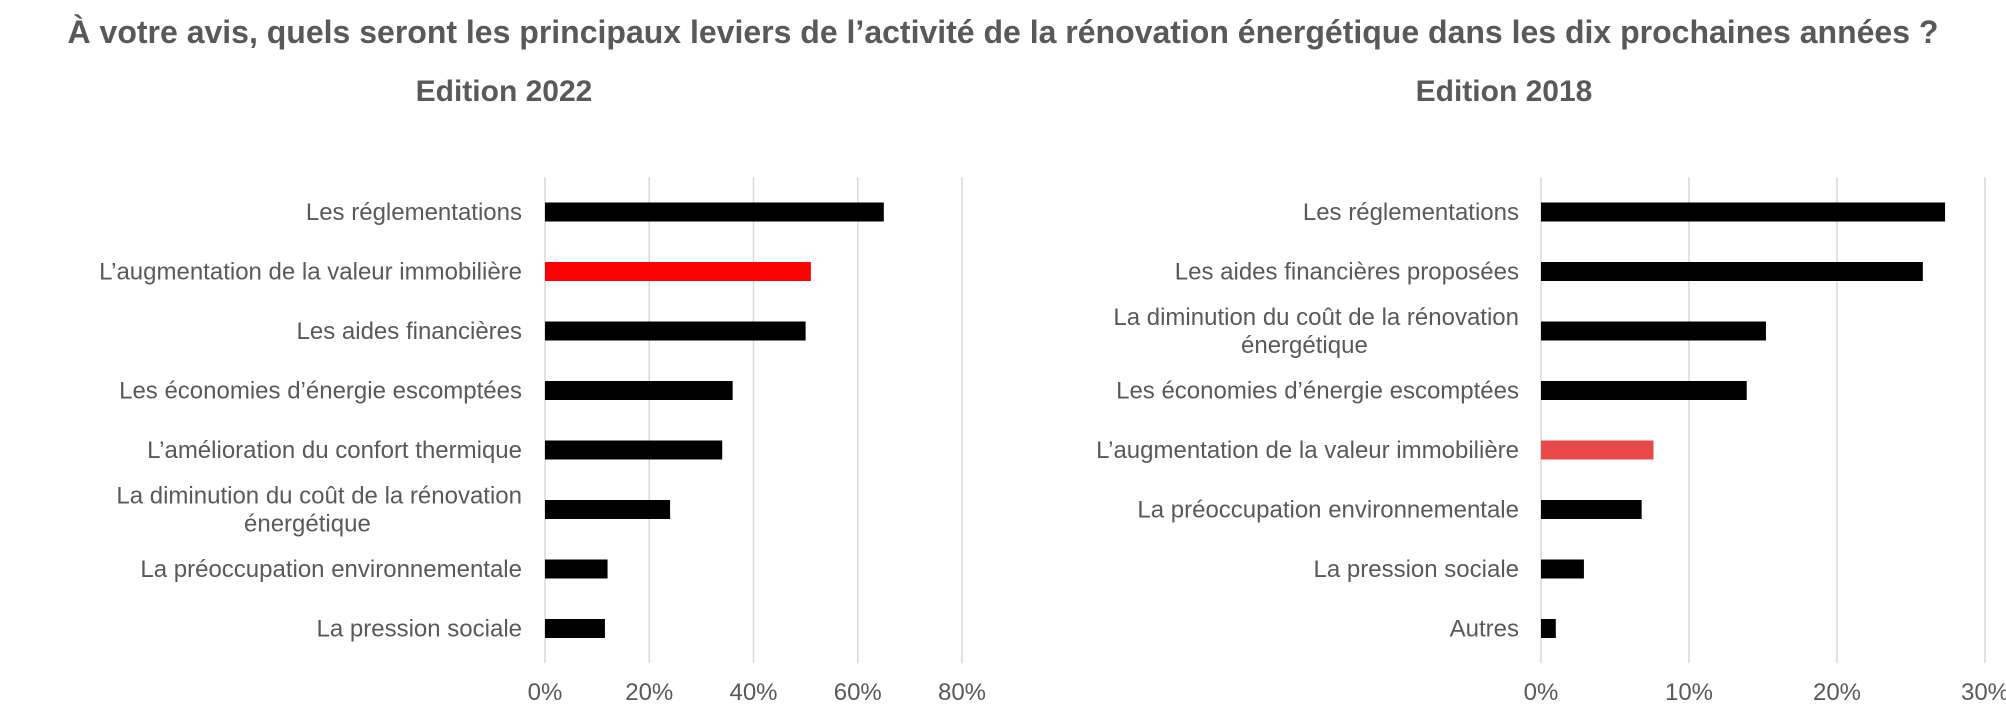 This screenshot has height=709, width=2006. What do you see at coordinates (1484, 629) in the screenshot?
I see `category-label: Autres` at bounding box center [1484, 629].